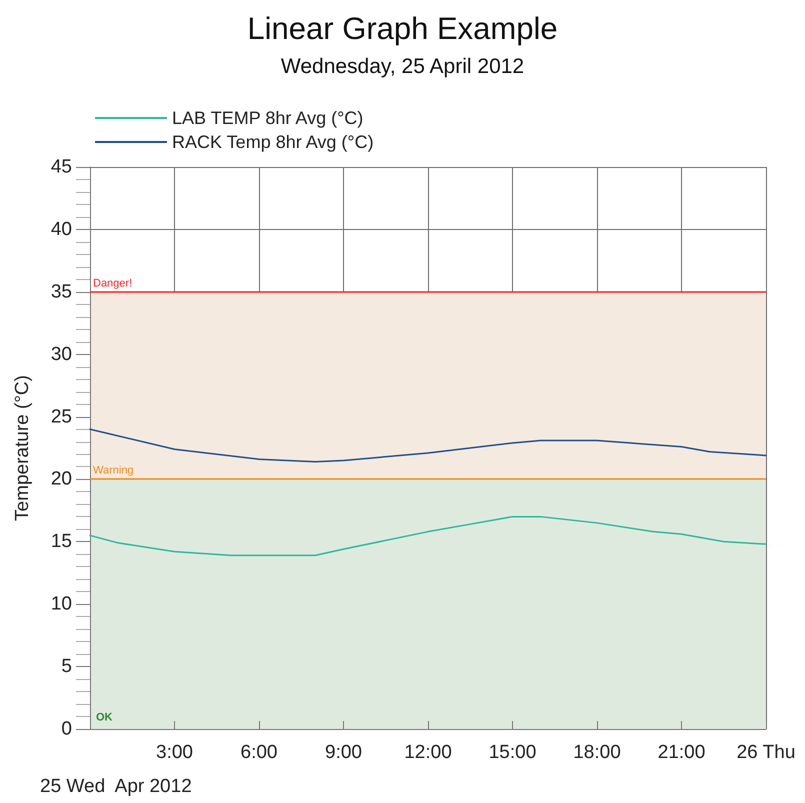 The image size is (805, 803). I want to click on x-tick-label: 3:00, so click(174, 752).